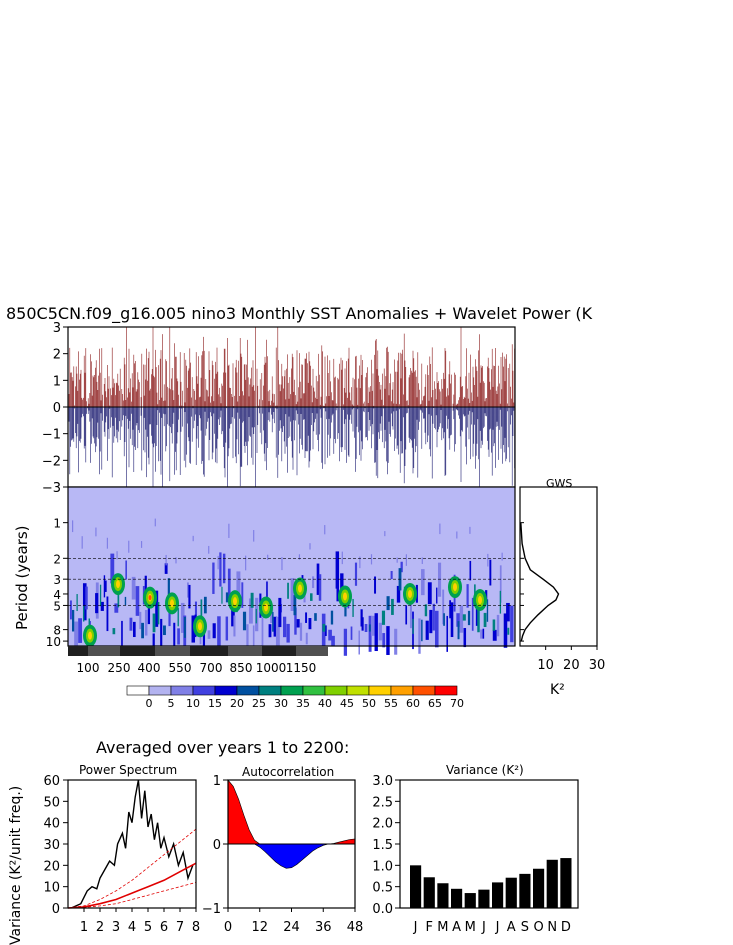 The width and height of the screenshot is (733, 945). I want to click on wavelet-yaxis: 1 2 345 810, so click(57, 583).